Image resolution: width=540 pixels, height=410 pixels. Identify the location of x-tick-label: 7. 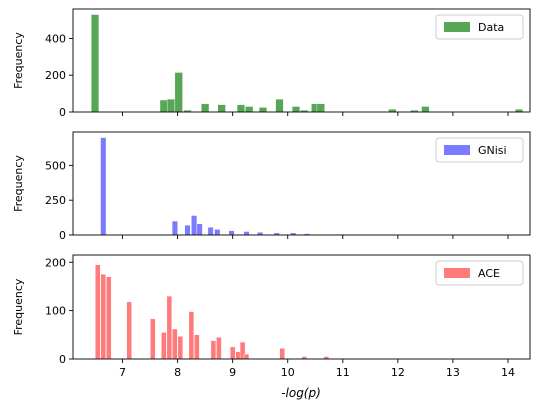
(122, 372).